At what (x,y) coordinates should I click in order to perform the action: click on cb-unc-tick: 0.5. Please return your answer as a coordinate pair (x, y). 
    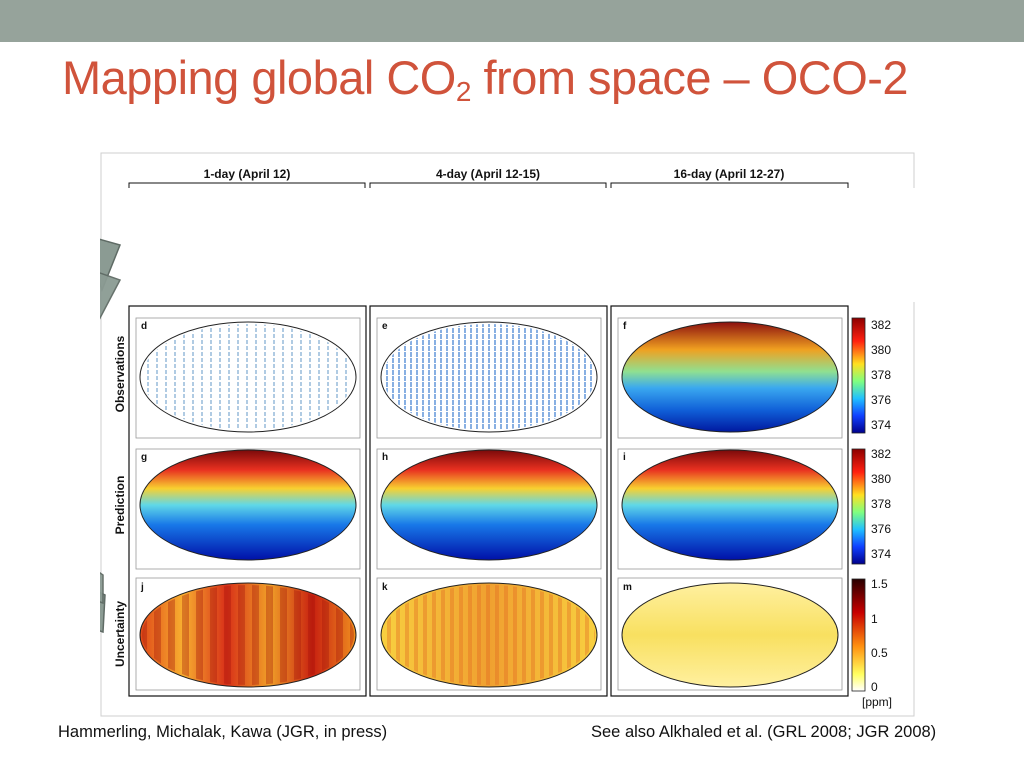
    Looking at the image, I should click on (879, 653).